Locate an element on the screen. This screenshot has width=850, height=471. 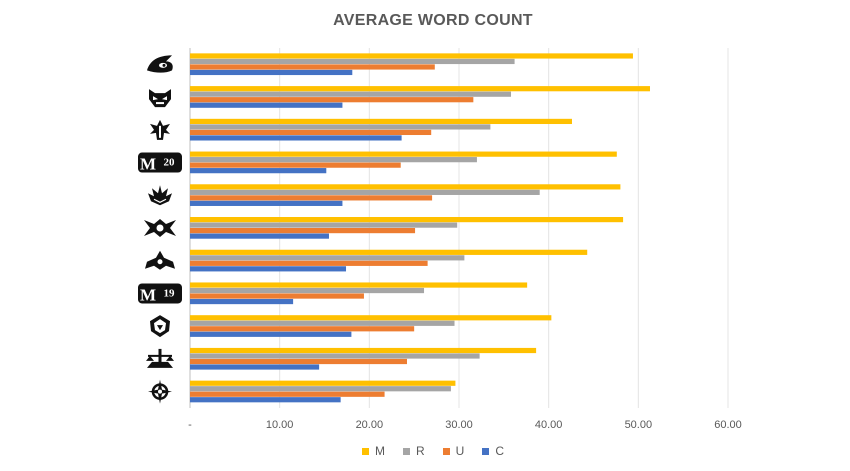
shield-face-set-icon is located at coordinates (160, 326).